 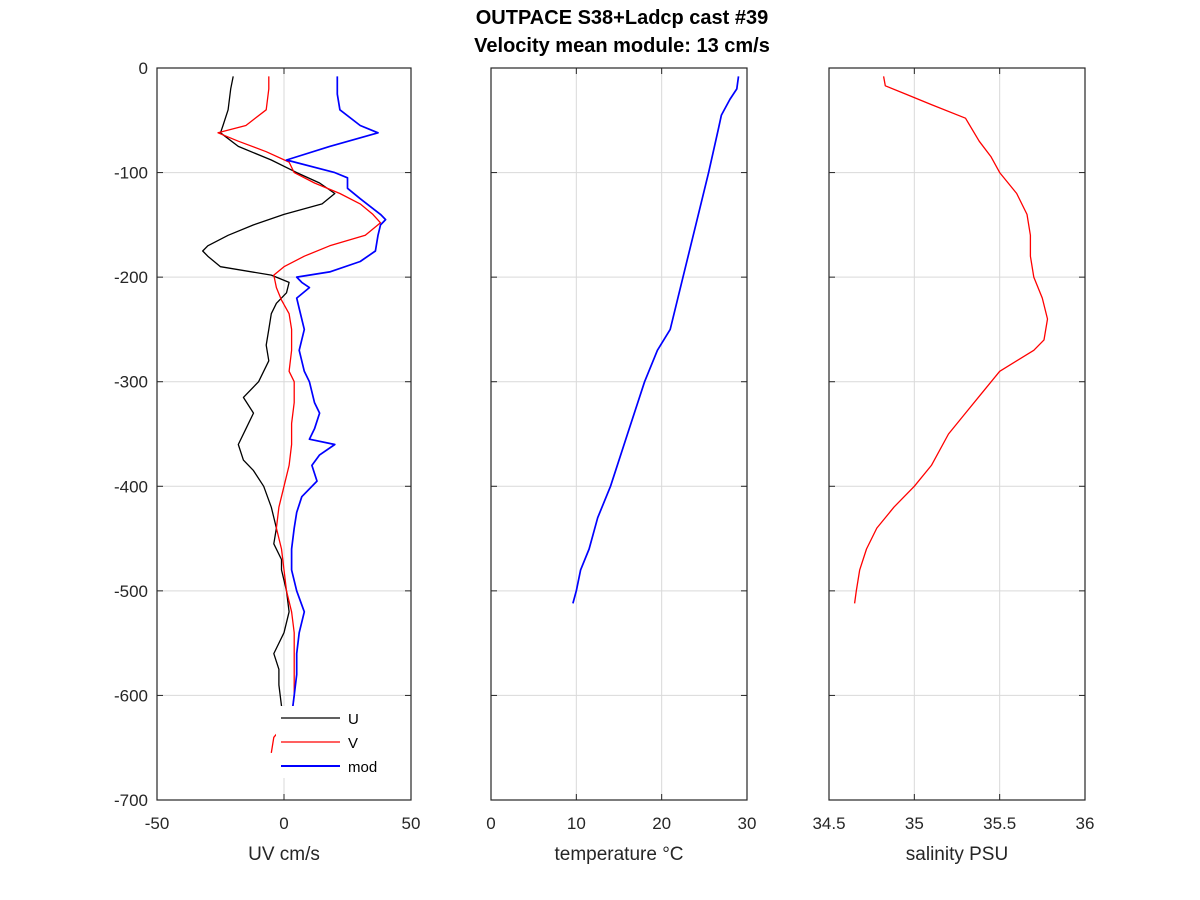 What do you see at coordinates (362, 767) in the screenshot?
I see `legend-label-mod: mod` at bounding box center [362, 767].